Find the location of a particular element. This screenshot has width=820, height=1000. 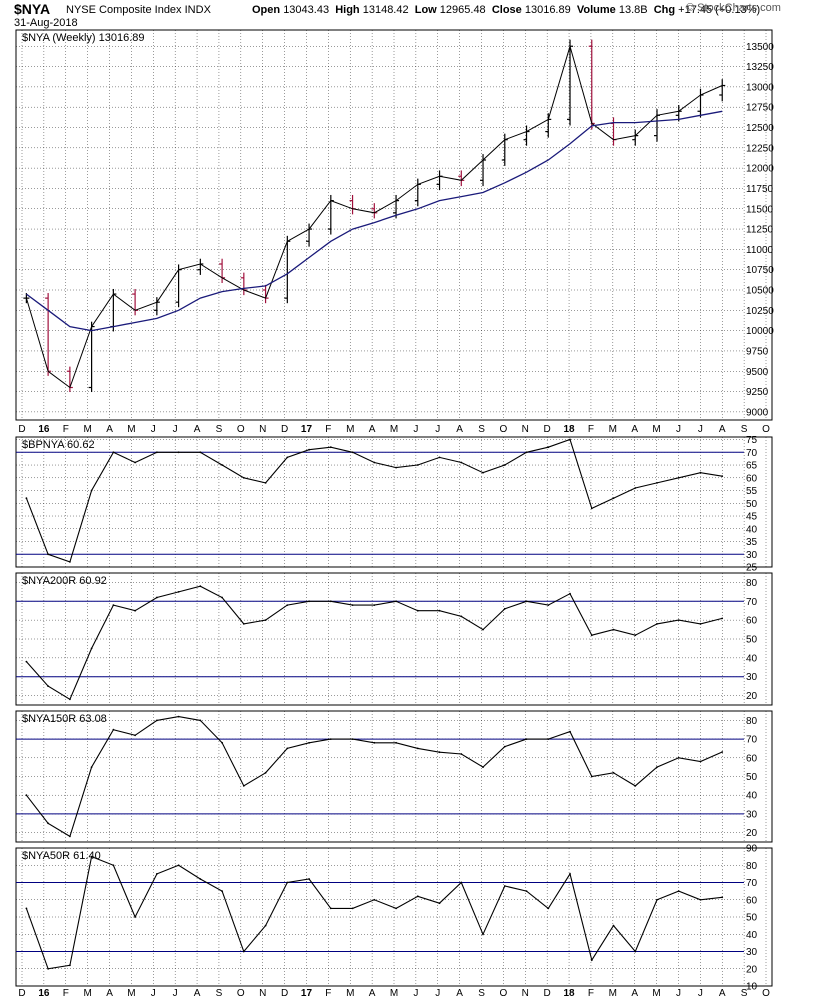

year-label: 18 is located at coordinates (569, 429).